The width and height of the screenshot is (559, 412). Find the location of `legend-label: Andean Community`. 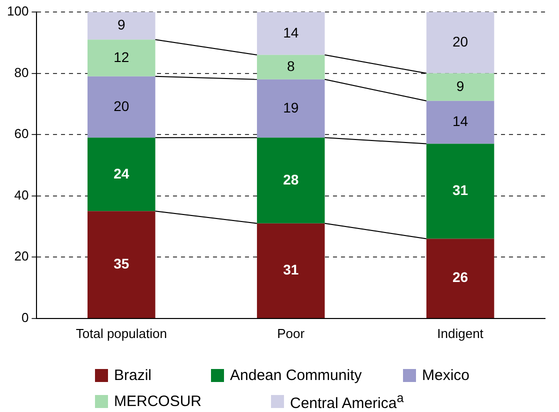

legend-label: Andean Community is located at coordinates (296, 375).